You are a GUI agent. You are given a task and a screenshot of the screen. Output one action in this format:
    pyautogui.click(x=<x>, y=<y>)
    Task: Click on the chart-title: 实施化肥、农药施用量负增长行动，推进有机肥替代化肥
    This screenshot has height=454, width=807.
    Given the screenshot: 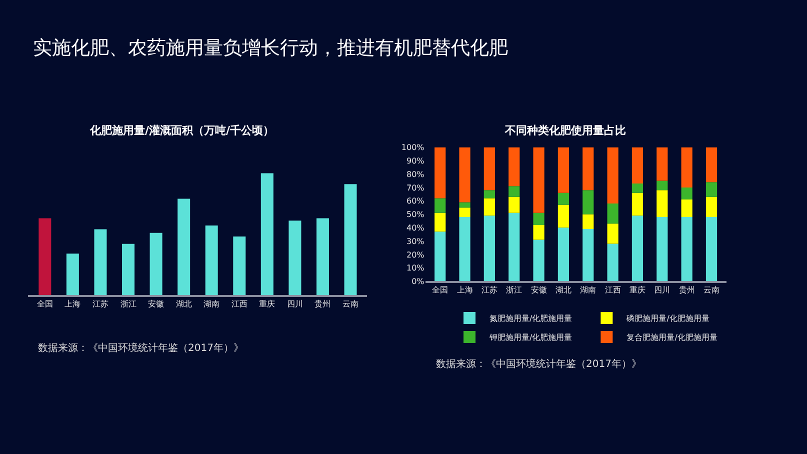 What is the action you would take?
    pyautogui.click(x=270, y=48)
    